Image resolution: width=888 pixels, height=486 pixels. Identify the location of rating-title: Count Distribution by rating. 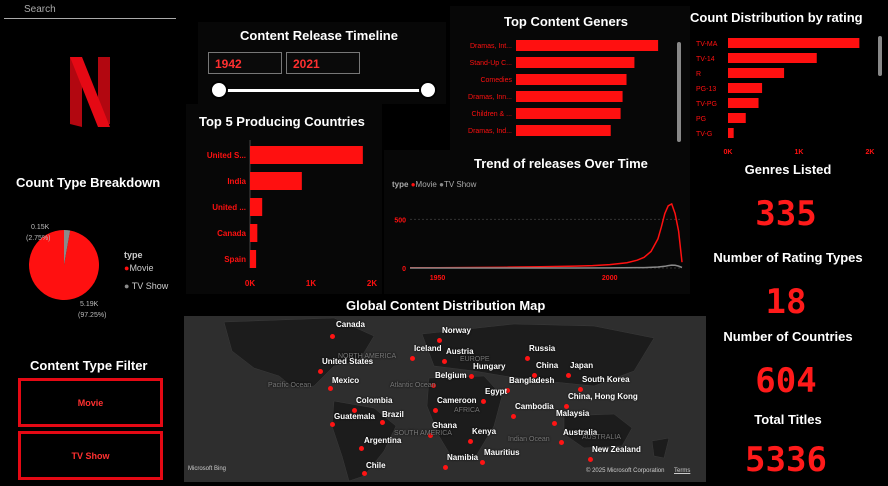
(776, 17).